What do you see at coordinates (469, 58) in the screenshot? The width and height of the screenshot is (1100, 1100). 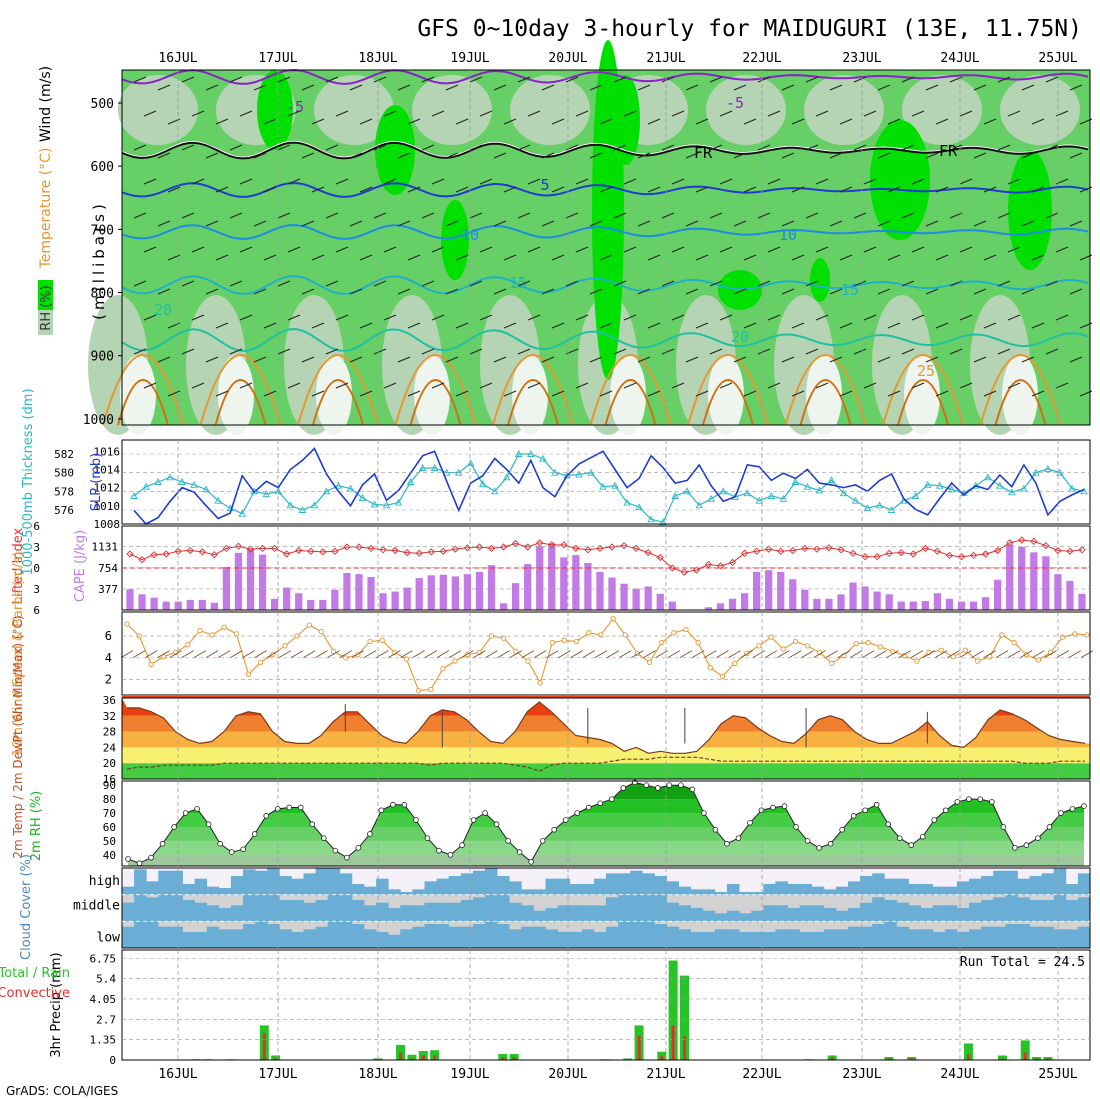 I see `date-label-top: 19JUL` at bounding box center [469, 58].